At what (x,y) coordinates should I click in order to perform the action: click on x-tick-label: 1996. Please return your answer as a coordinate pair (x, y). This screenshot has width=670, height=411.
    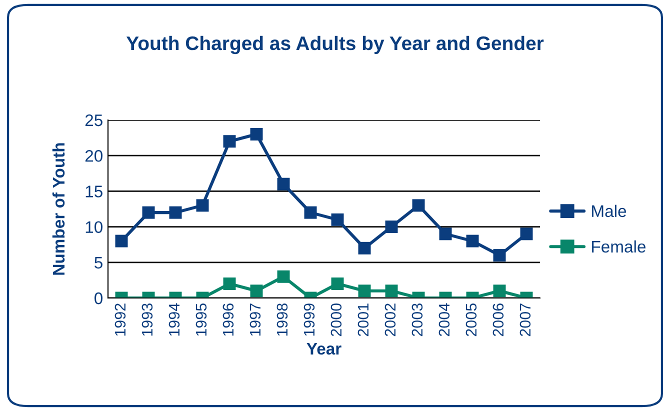
    Looking at the image, I should click on (228, 320).